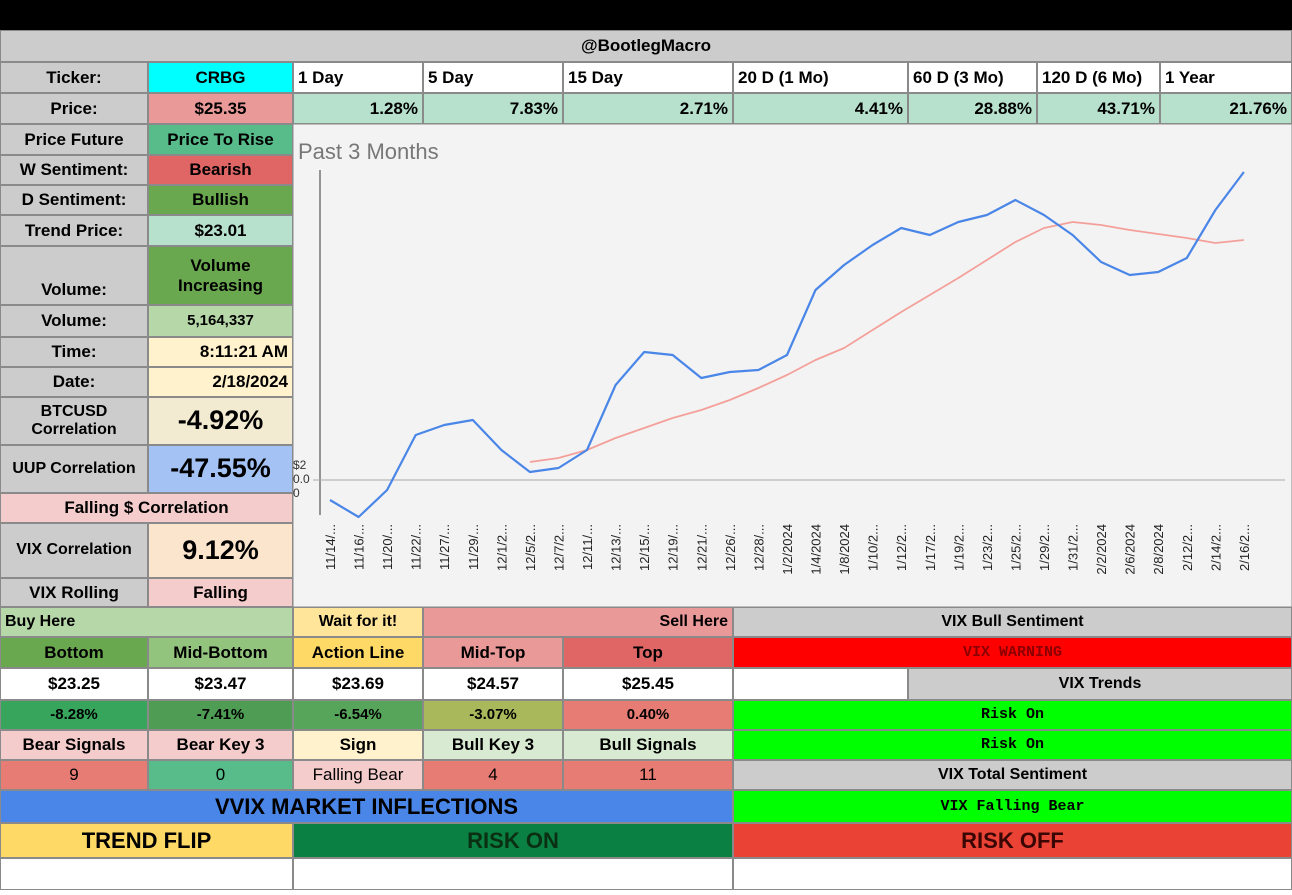 This screenshot has width=1292, height=895. I want to click on x-tick-label: 2/8/2024, so click(1158, 549).